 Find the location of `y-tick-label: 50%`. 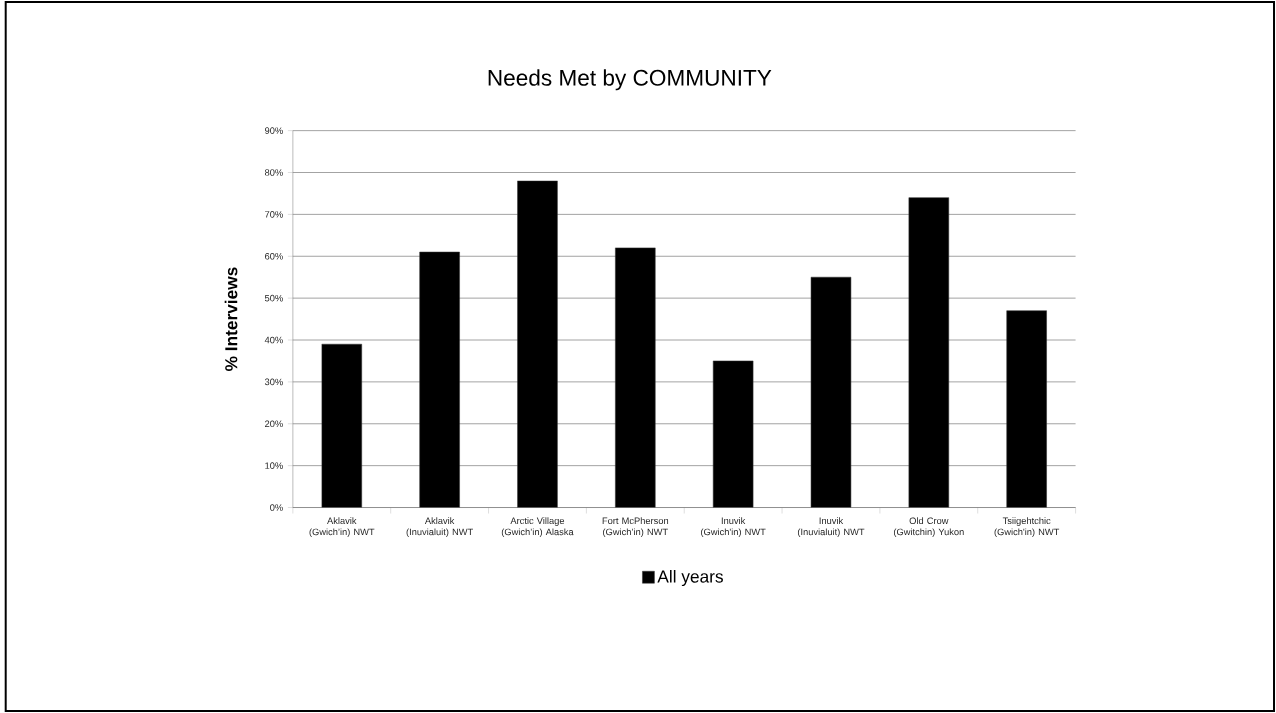

y-tick-label: 50% is located at coordinates (273, 298).